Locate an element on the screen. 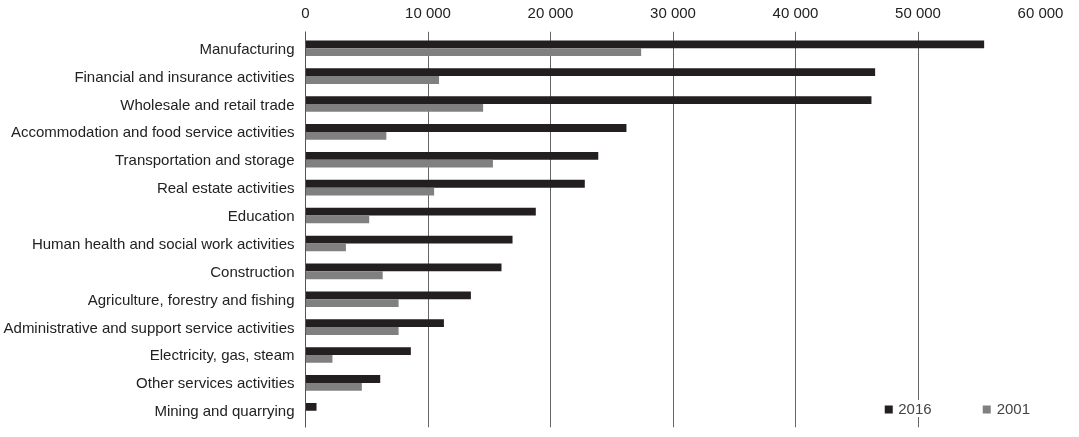 This screenshot has height=437, width=1079. y-tick-label: Administrative and support service activities is located at coordinates (149, 327).